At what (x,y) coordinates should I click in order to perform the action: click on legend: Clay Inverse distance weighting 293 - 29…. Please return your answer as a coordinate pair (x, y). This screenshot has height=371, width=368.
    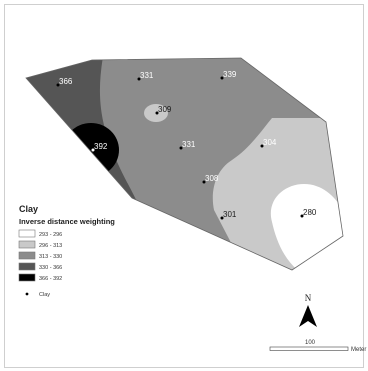
    Looking at the image, I should click on (66, 251).